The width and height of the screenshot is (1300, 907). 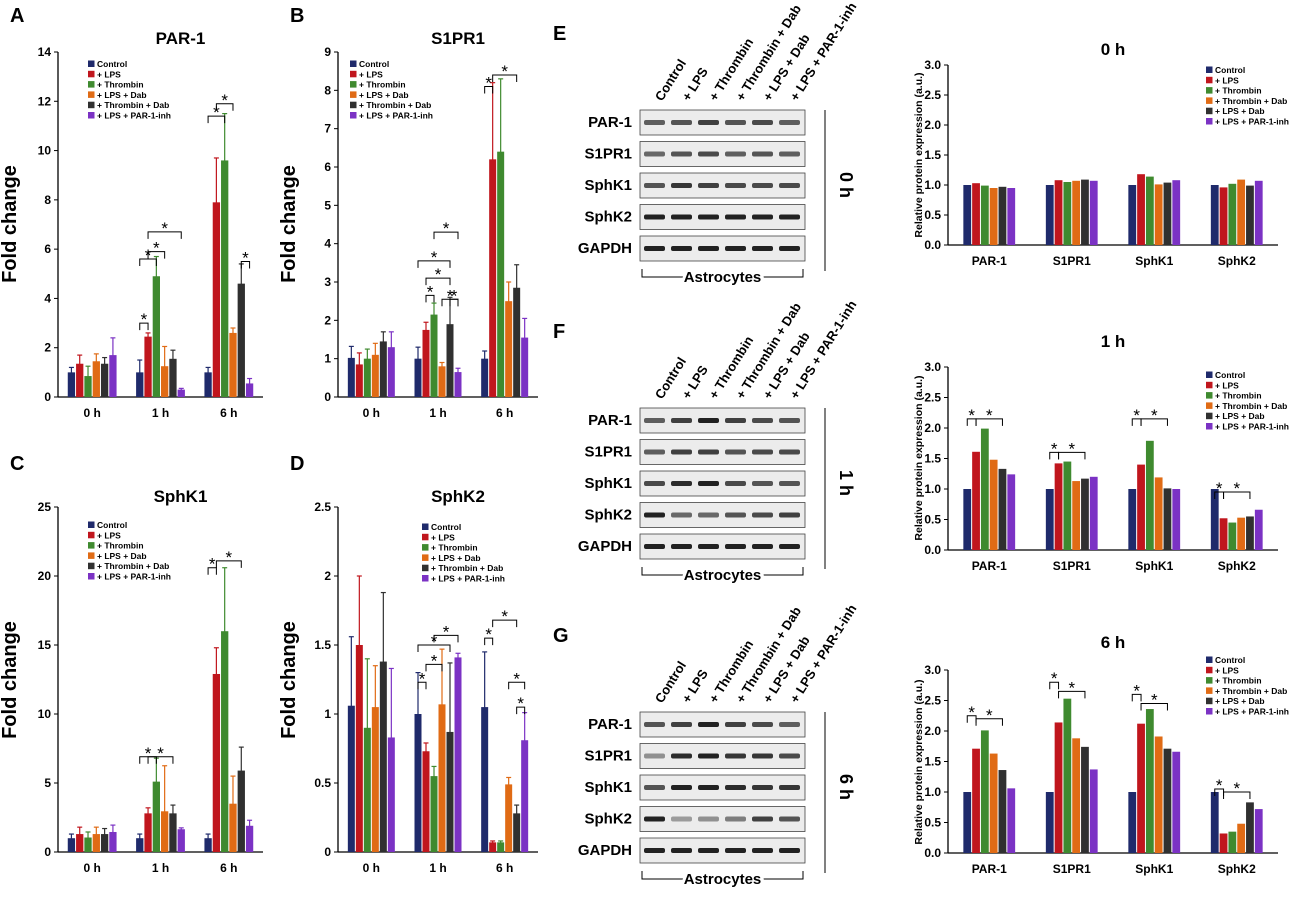 I want to click on y-tick-label: 0.0, so click(x=932, y=550).